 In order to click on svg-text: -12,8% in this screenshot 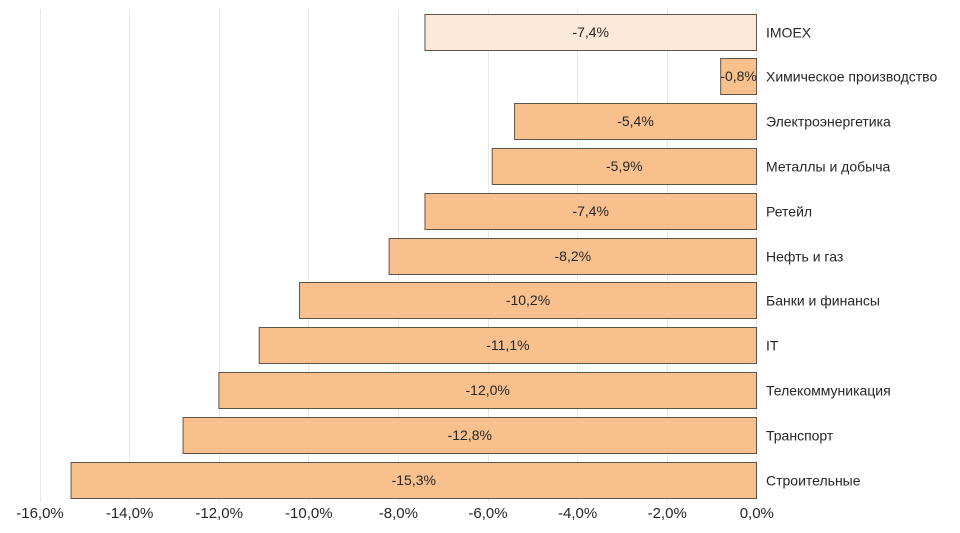, I will do `click(470, 435)`.